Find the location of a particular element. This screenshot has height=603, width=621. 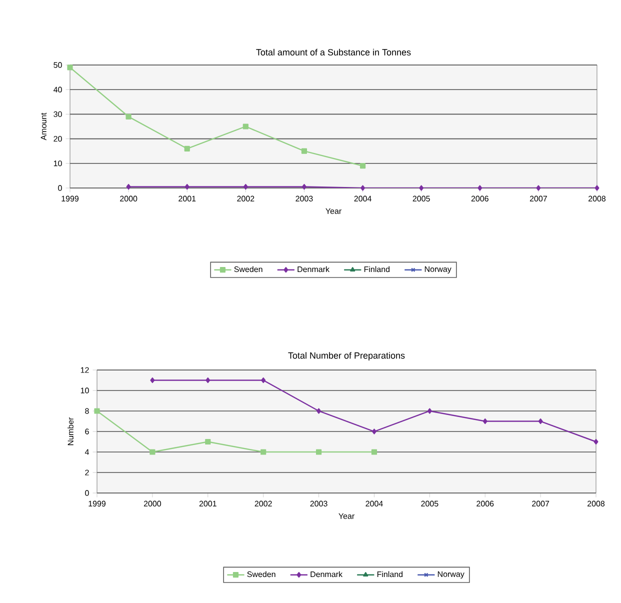

chart-title: Total amount of a Substance in Tonnes is located at coordinates (333, 52).